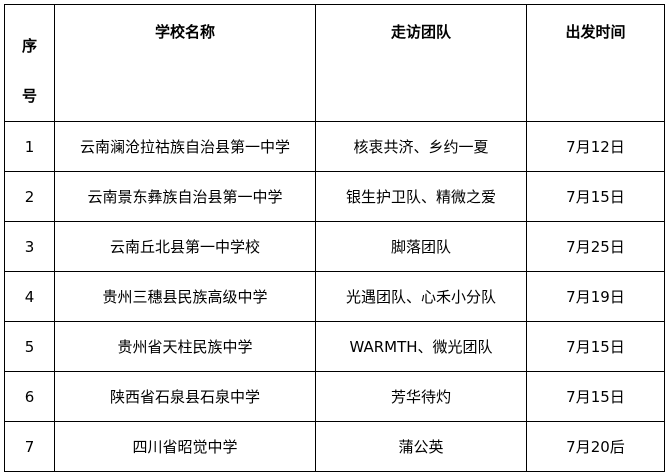 The image size is (668, 472). Describe the element at coordinates (595, 296) in the screenshot. I see `cell-date: 7月19日` at that location.